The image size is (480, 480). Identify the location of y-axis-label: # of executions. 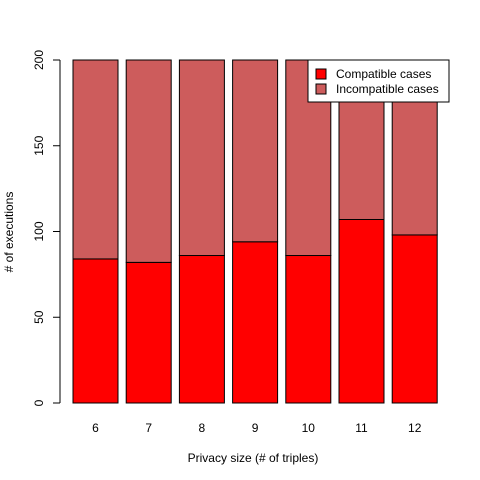
(9, 232).